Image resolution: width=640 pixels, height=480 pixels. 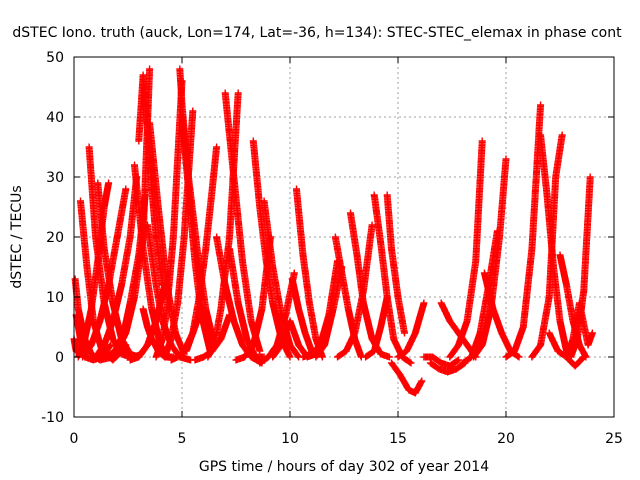 I want to click on y-tick-label: -10, so click(x=52, y=418).